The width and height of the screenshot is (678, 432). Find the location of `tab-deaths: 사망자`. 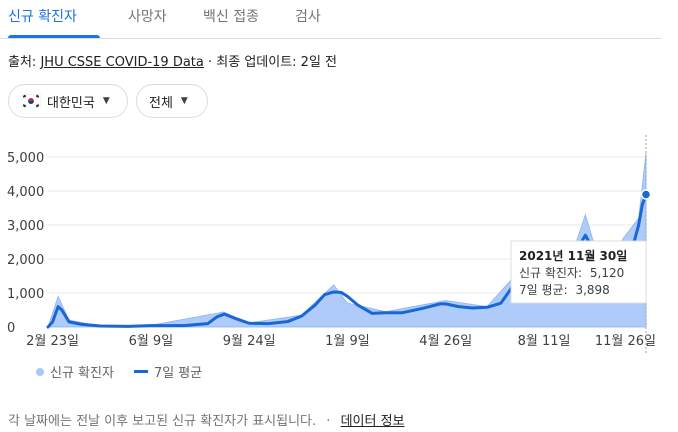

tab-deaths: 사망자 is located at coordinates (147, 17).